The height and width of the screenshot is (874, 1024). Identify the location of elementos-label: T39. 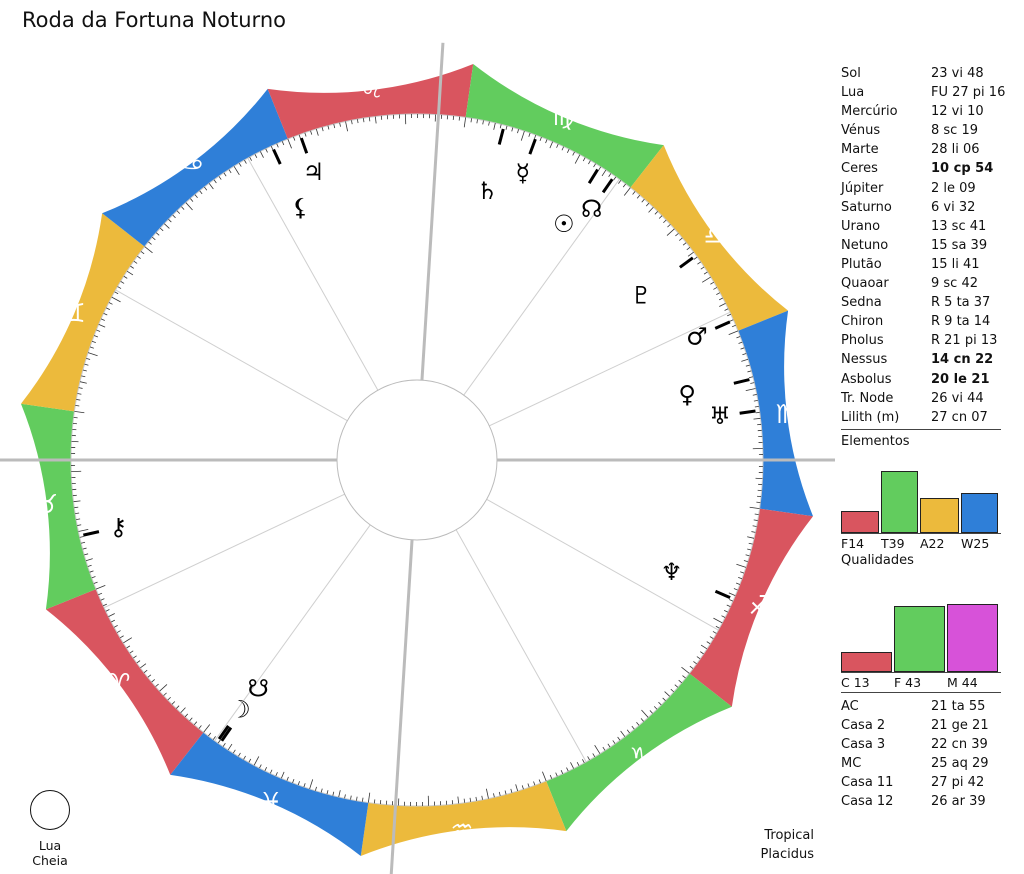
(893, 543).